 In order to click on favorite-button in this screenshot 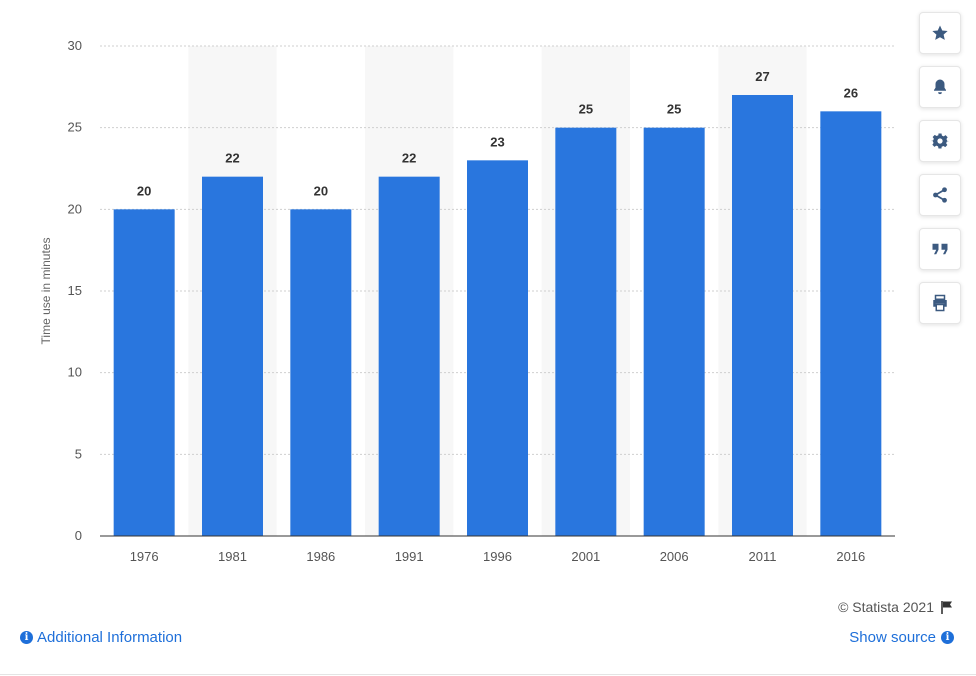, I will do `click(940, 33)`.